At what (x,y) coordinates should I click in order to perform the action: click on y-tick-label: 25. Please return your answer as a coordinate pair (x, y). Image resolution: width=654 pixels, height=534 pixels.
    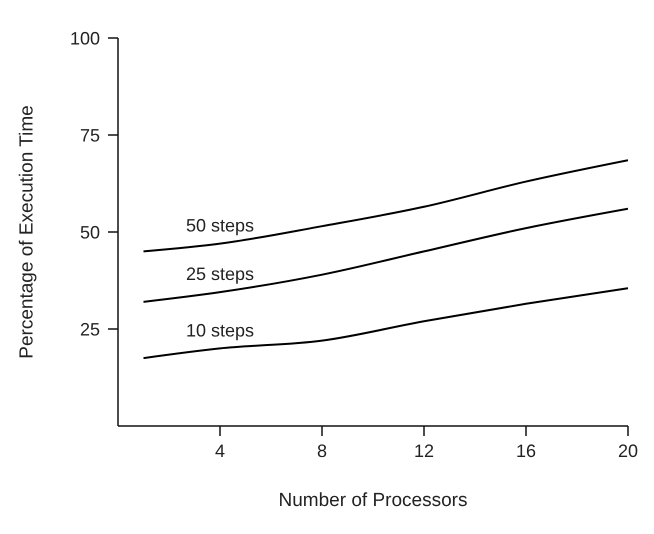
    Looking at the image, I should click on (90, 329).